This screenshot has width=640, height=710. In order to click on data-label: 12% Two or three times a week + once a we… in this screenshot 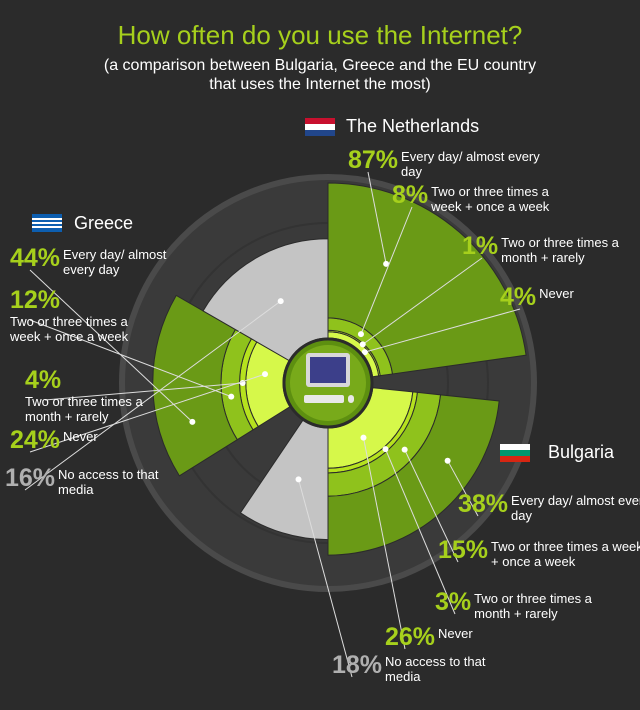, I will do `click(85, 315)`.